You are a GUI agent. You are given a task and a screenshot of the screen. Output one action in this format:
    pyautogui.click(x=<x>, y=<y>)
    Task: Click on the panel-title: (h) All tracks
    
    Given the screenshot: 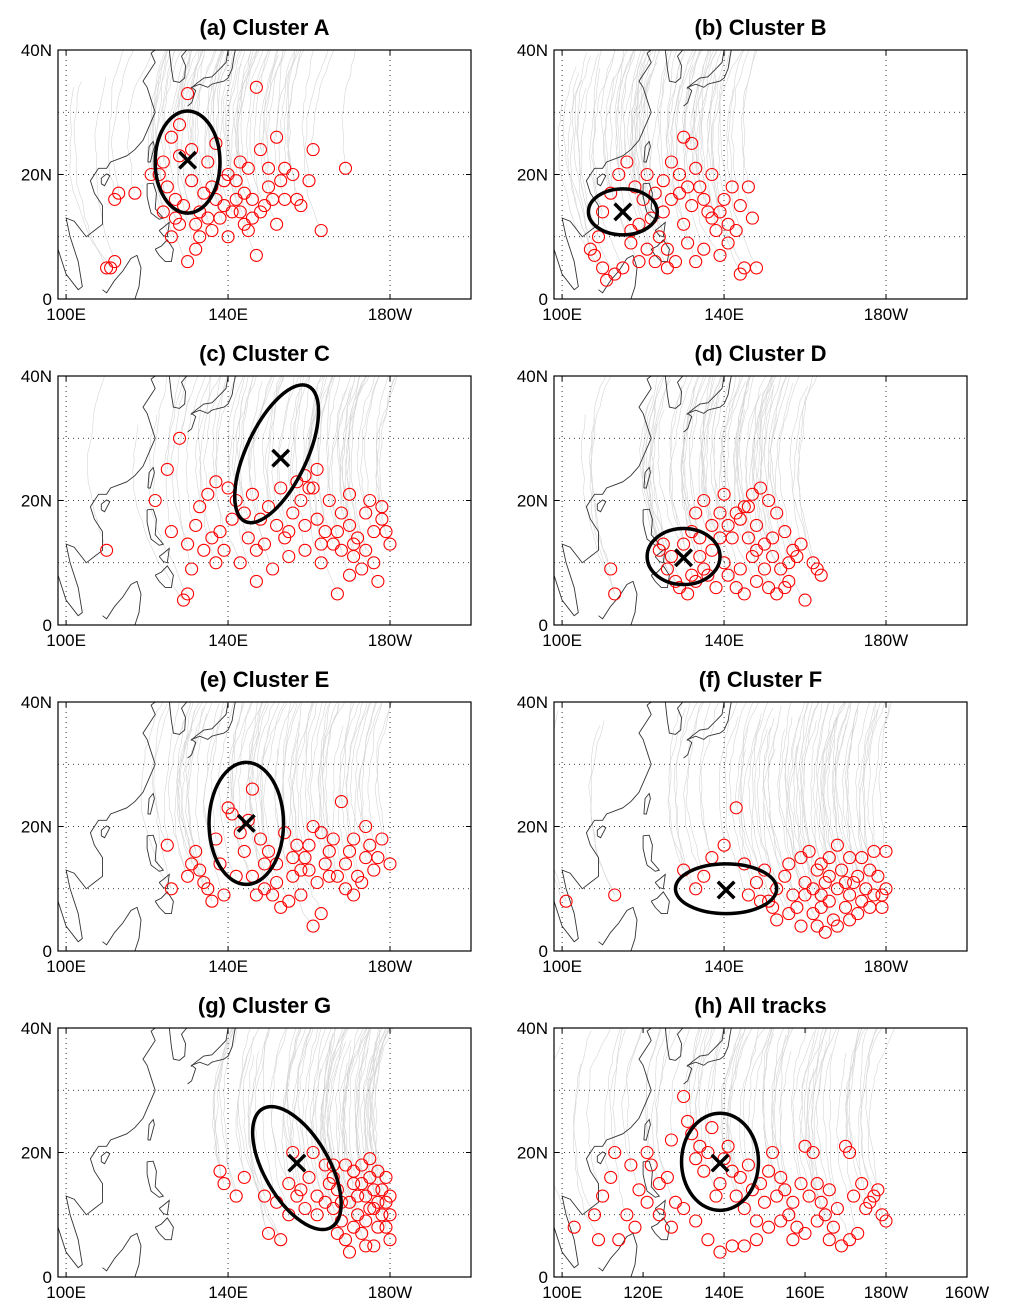 What is the action you would take?
    pyautogui.click(x=760, y=1005)
    